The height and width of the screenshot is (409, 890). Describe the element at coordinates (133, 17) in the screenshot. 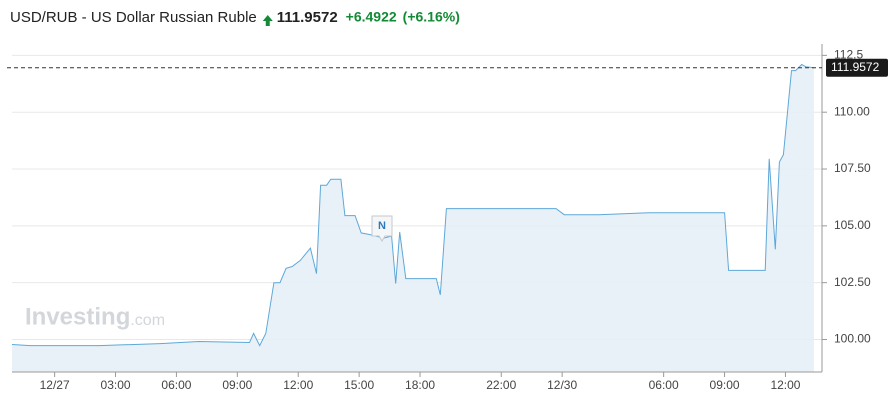

I see `chart-title: USD/RUB - US Dollar Russian Ruble` at that location.